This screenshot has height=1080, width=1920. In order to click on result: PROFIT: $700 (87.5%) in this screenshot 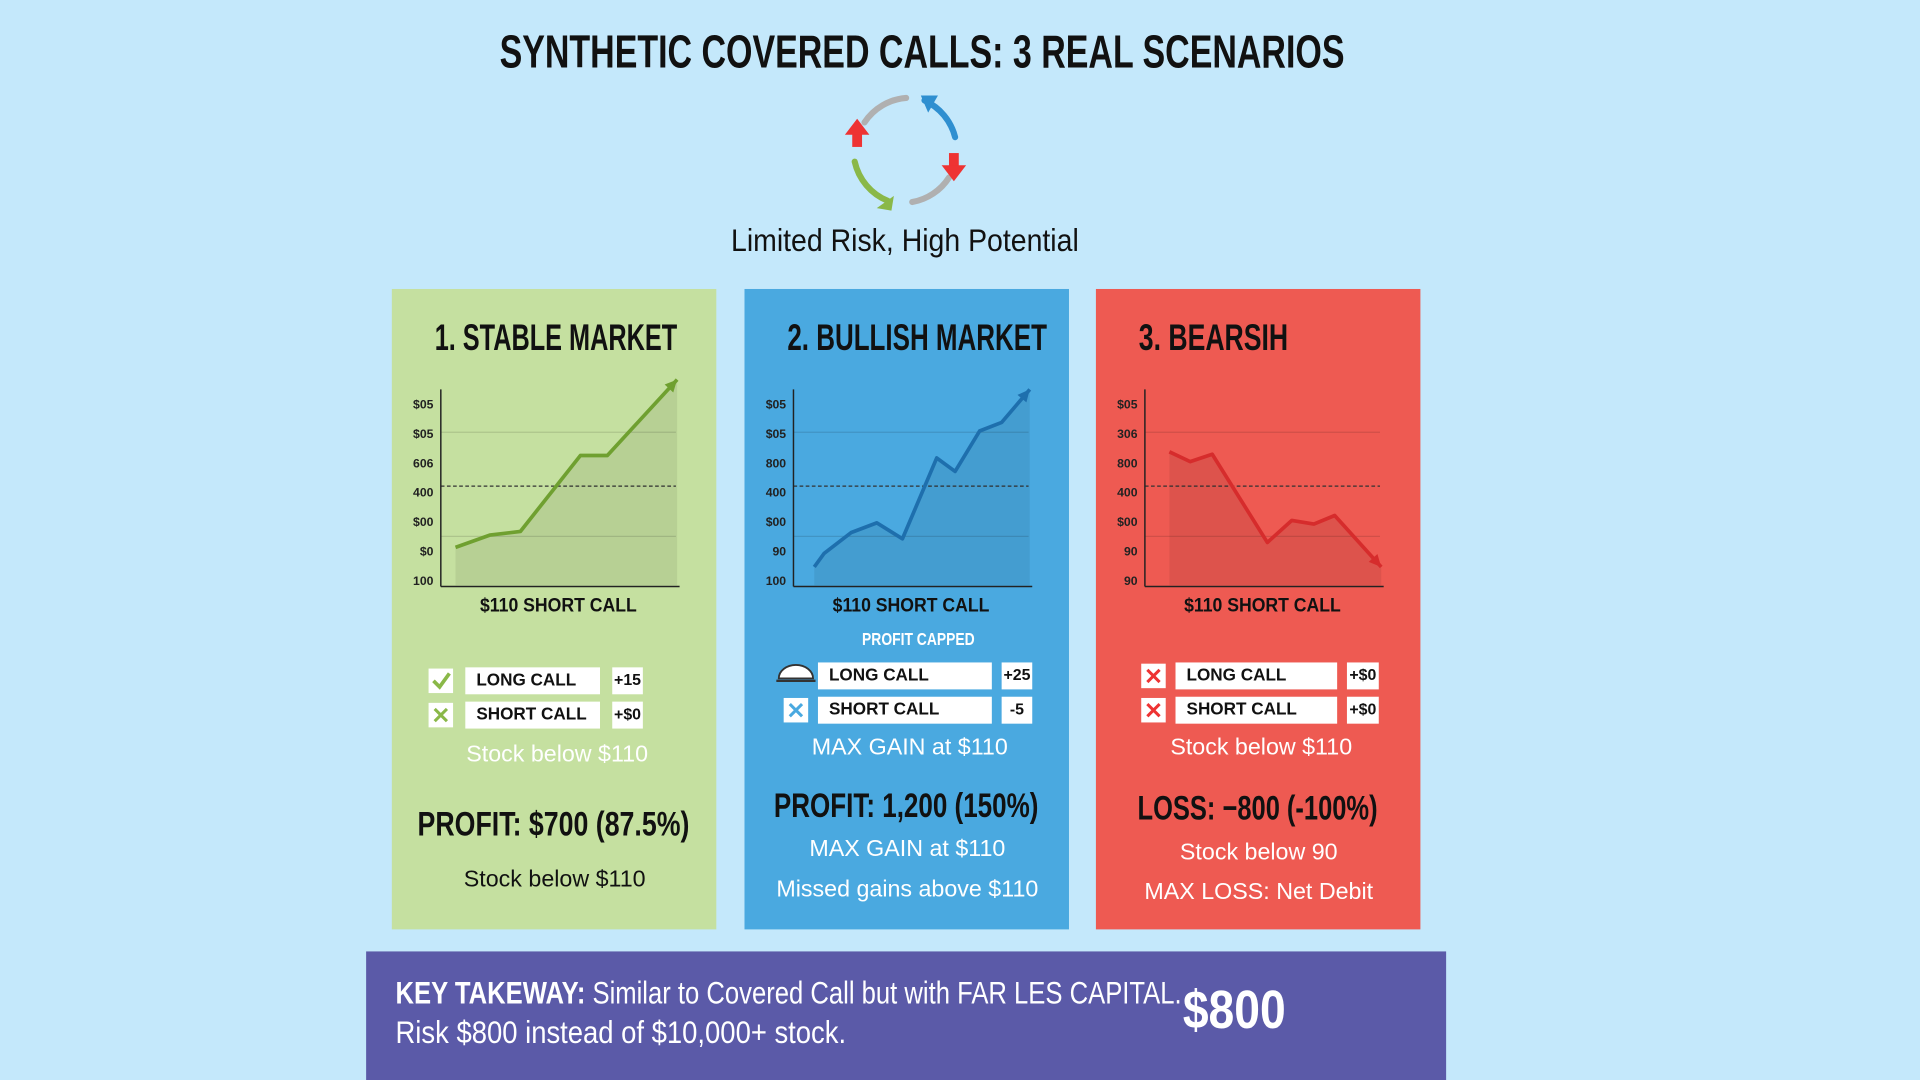, I will do `click(554, 825)`.